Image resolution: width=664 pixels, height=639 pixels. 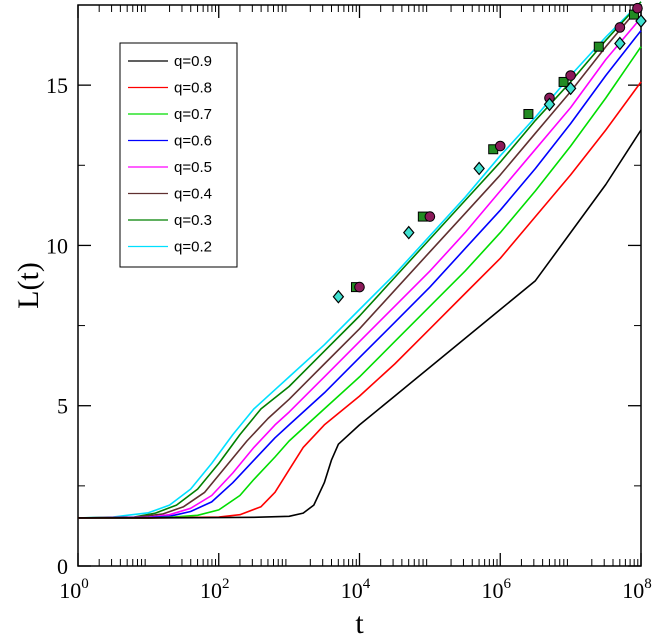 What do you see at coordinates (637, 589) in the screenshot?
I see `x-tick-label: 10⁸` at bounding box center [637, 589].